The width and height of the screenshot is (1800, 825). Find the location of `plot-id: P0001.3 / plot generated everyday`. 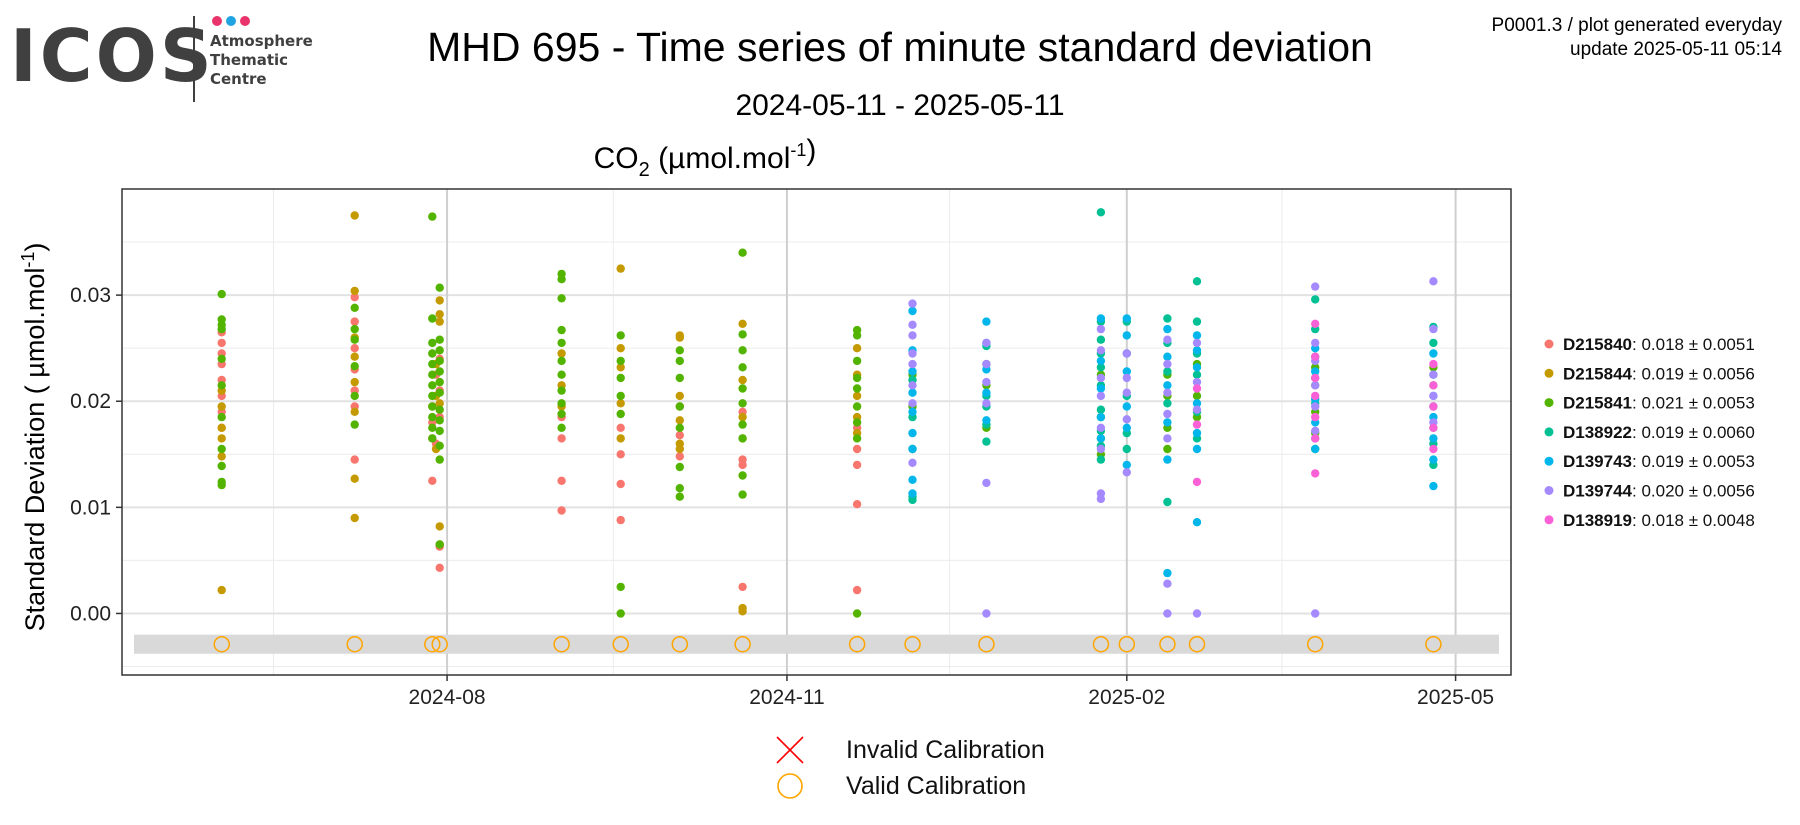

plot-id: P0001.3 / plot generated everyday is located at coordinates (1636, 25).